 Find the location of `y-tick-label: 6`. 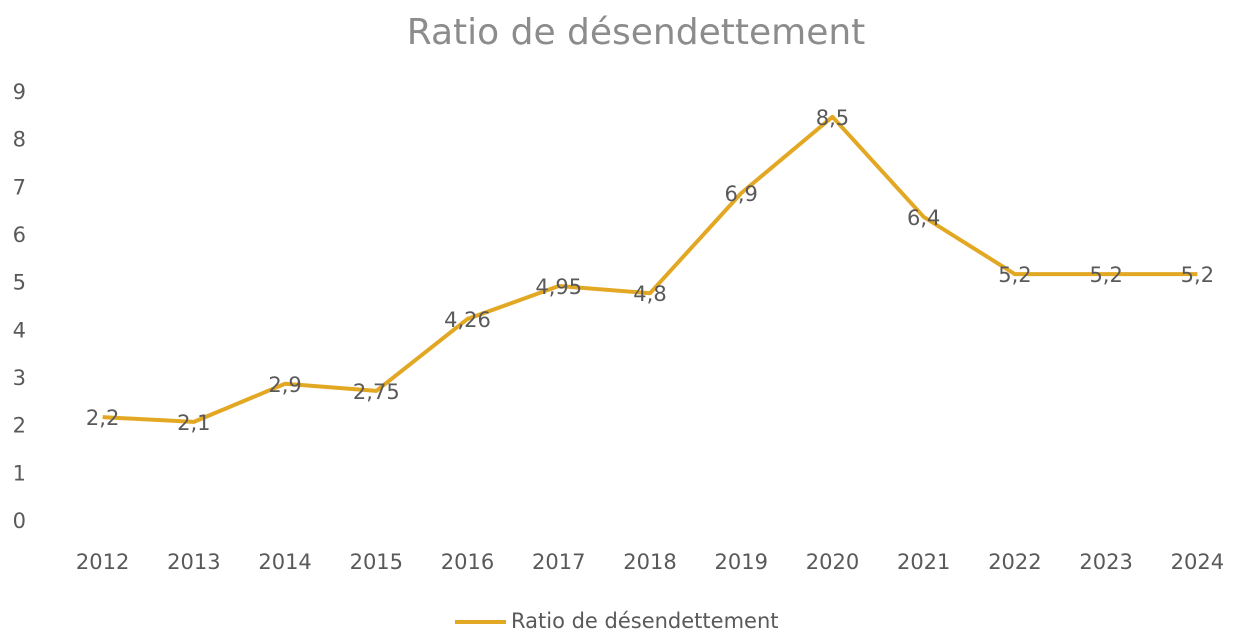

y-tick-label: 6 is located at coordinates (19, 235).